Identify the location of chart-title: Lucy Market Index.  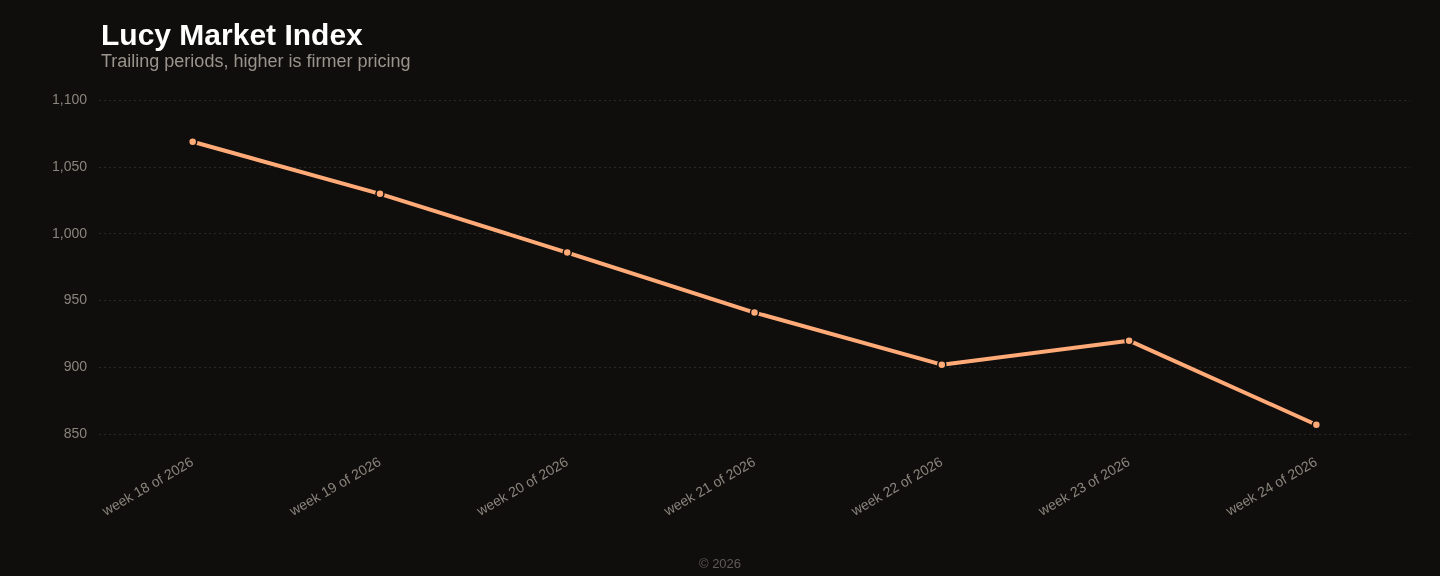
(232, 35).